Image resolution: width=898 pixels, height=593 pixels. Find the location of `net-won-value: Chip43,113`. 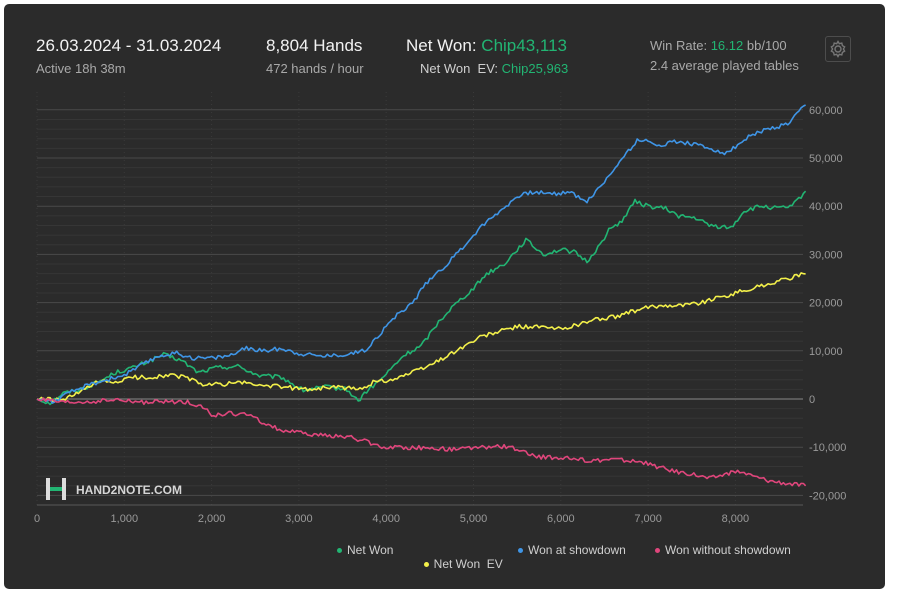

net-won-value: Chip43,113 is located at coordinates (524, 45).